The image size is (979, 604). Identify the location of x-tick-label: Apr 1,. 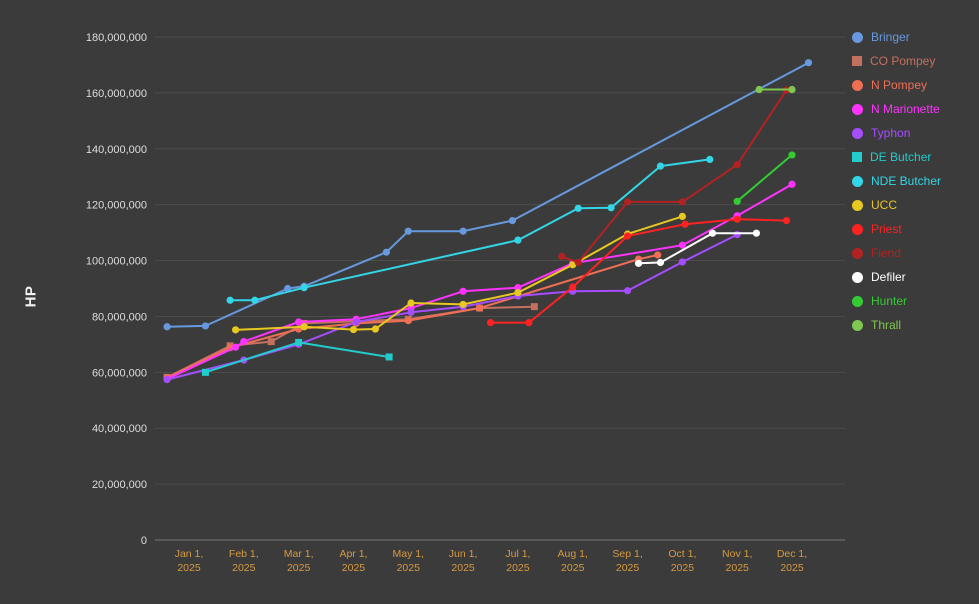
(353, 554).